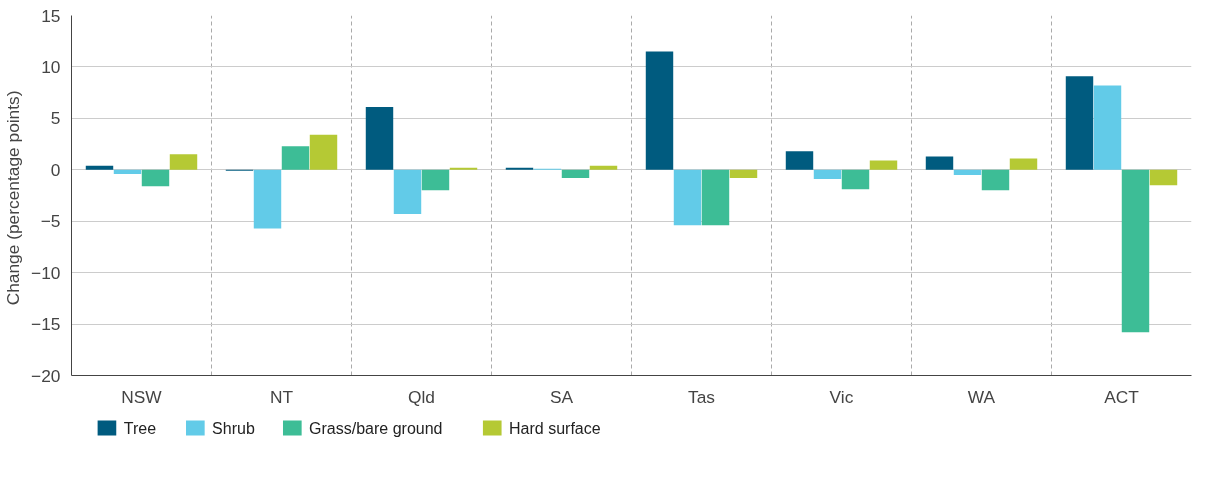 This screenshot has width=1206, height=482. I want to click on y-tick-label: 5, so click(55, 118).